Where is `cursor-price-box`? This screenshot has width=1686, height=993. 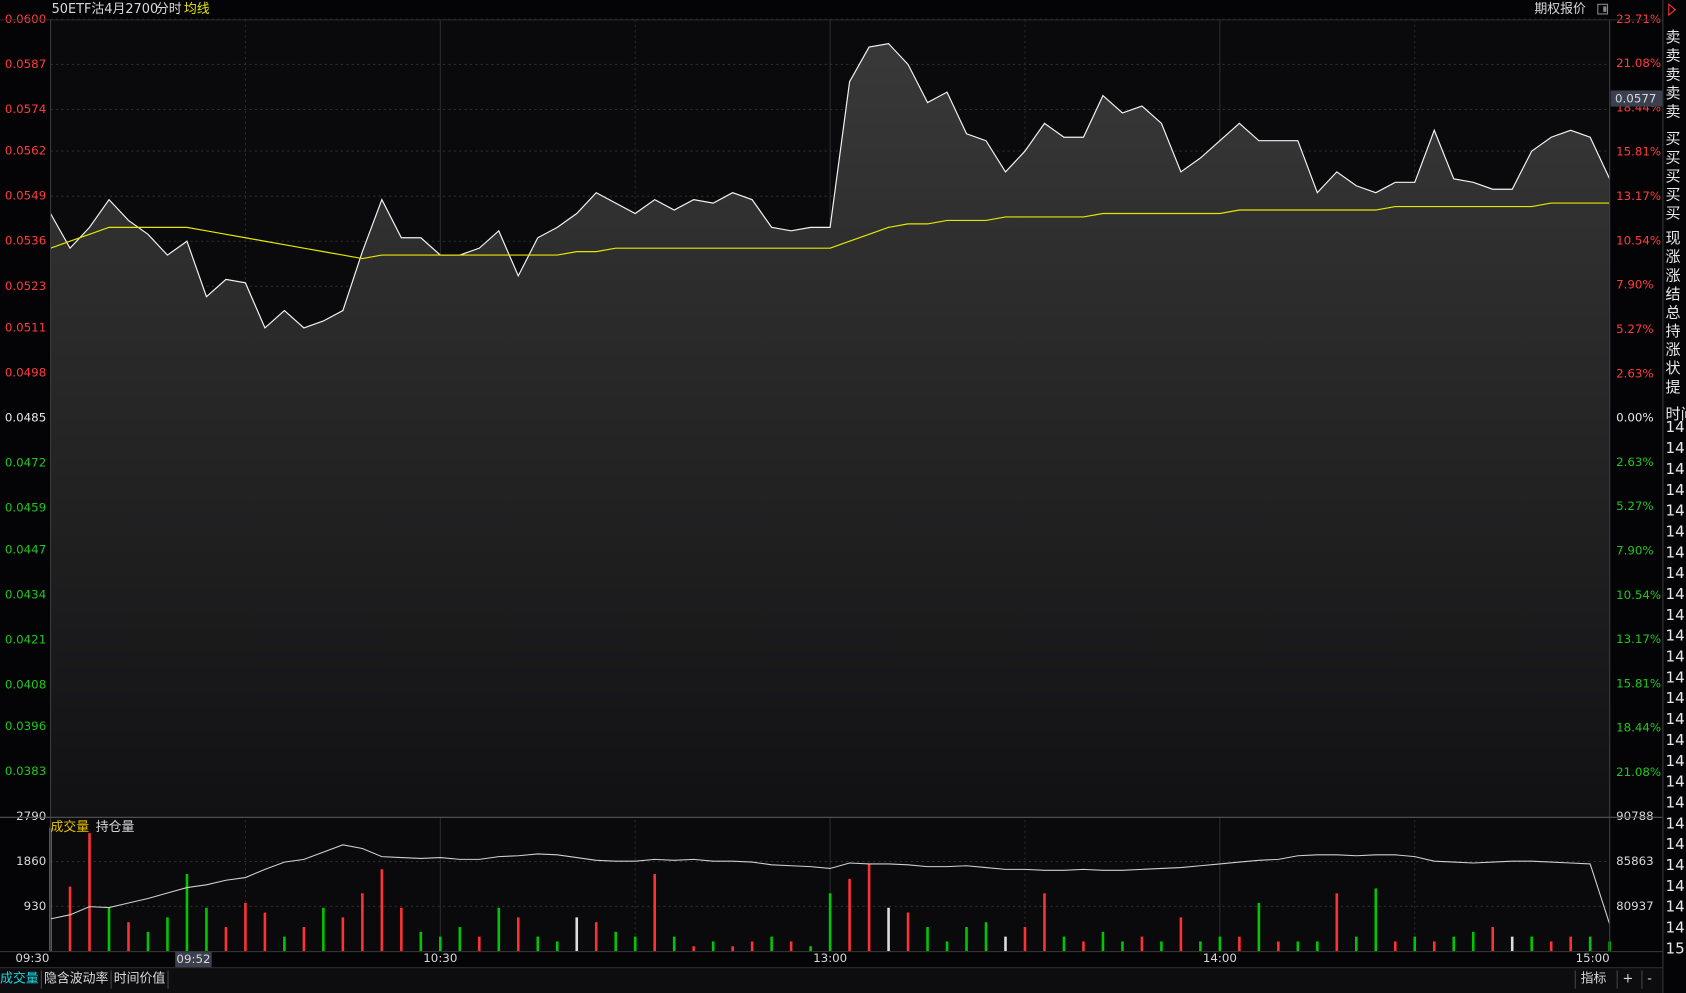 cursor-price-box is located at coordinates (1636, 98).